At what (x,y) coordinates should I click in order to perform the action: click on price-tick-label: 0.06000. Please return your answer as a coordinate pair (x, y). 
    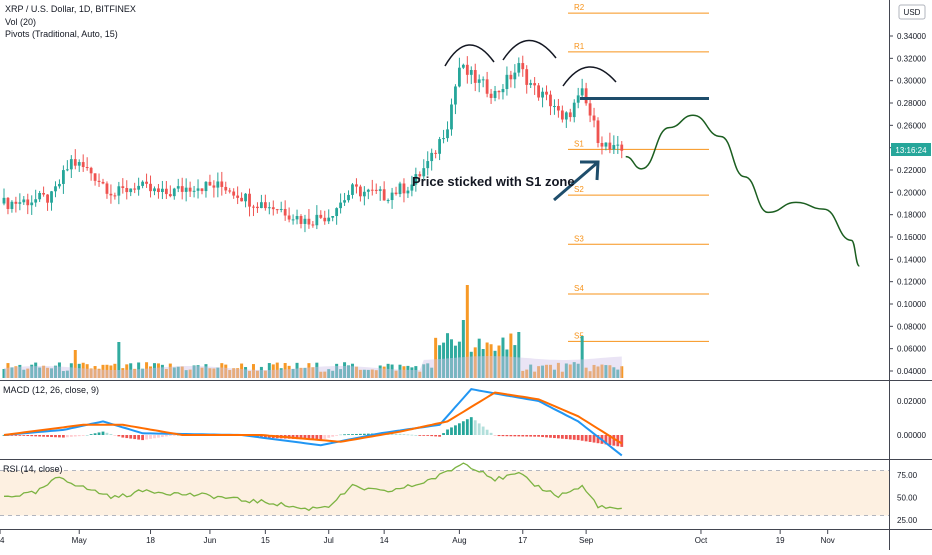
    Looking at the image, I should click on (911, 349).